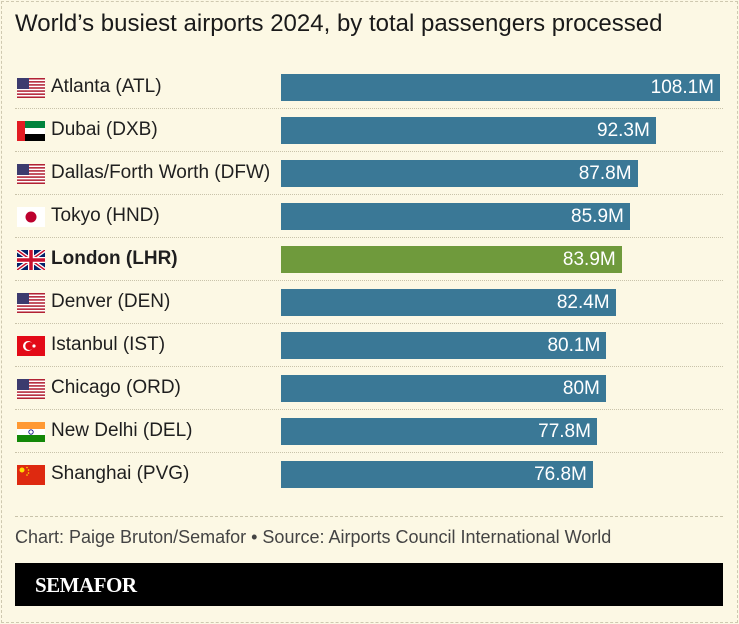 The height and width of the screenshot is (624, 739). What do you see at coordinates (500, 87) in the screenshot?
I see `bar: 108.1M` at bounding box center [500, 87].